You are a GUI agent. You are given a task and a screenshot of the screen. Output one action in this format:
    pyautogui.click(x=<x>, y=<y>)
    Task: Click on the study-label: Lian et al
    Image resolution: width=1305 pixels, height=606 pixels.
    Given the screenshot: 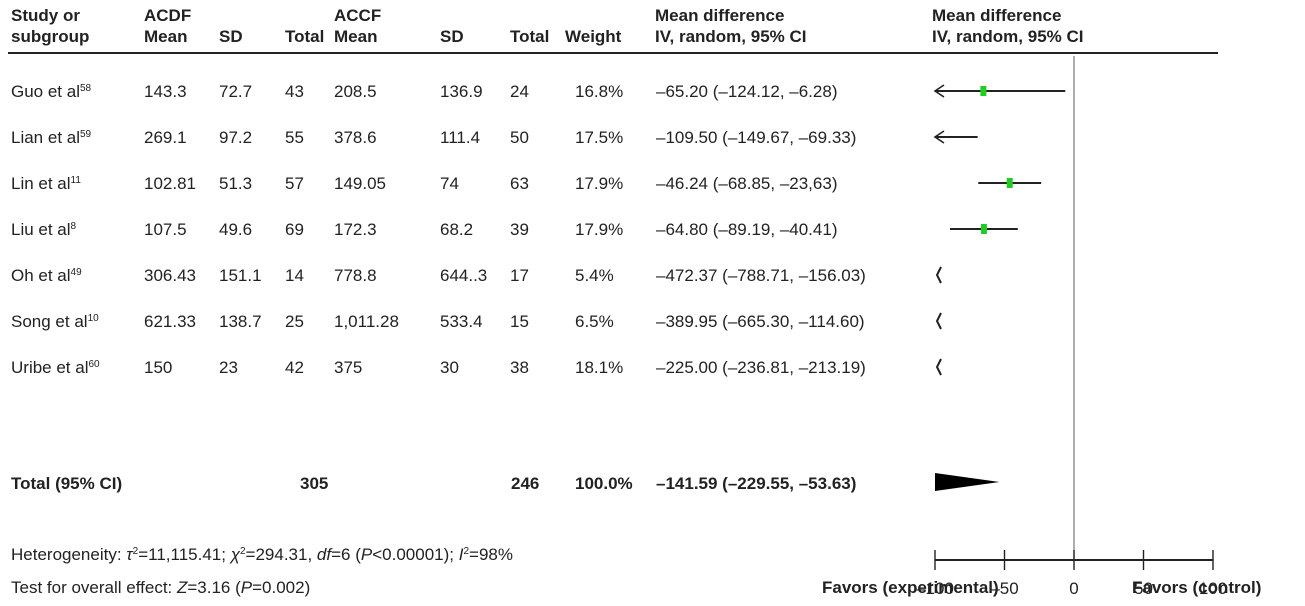 What is the action you would take?
    pyautogui.click(x=45, y=137)
    